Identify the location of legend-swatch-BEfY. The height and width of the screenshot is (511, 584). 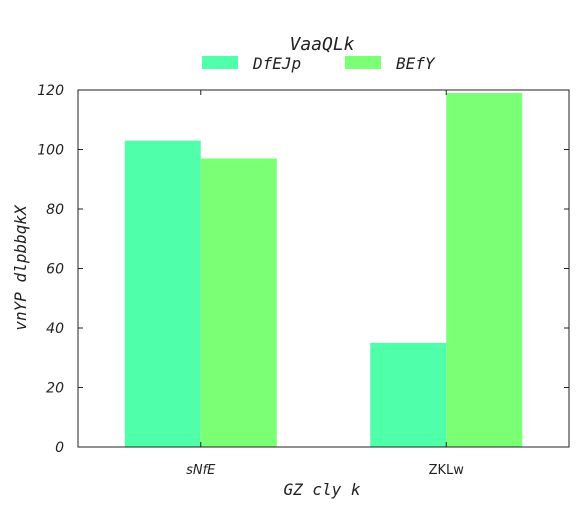
(363, 62).